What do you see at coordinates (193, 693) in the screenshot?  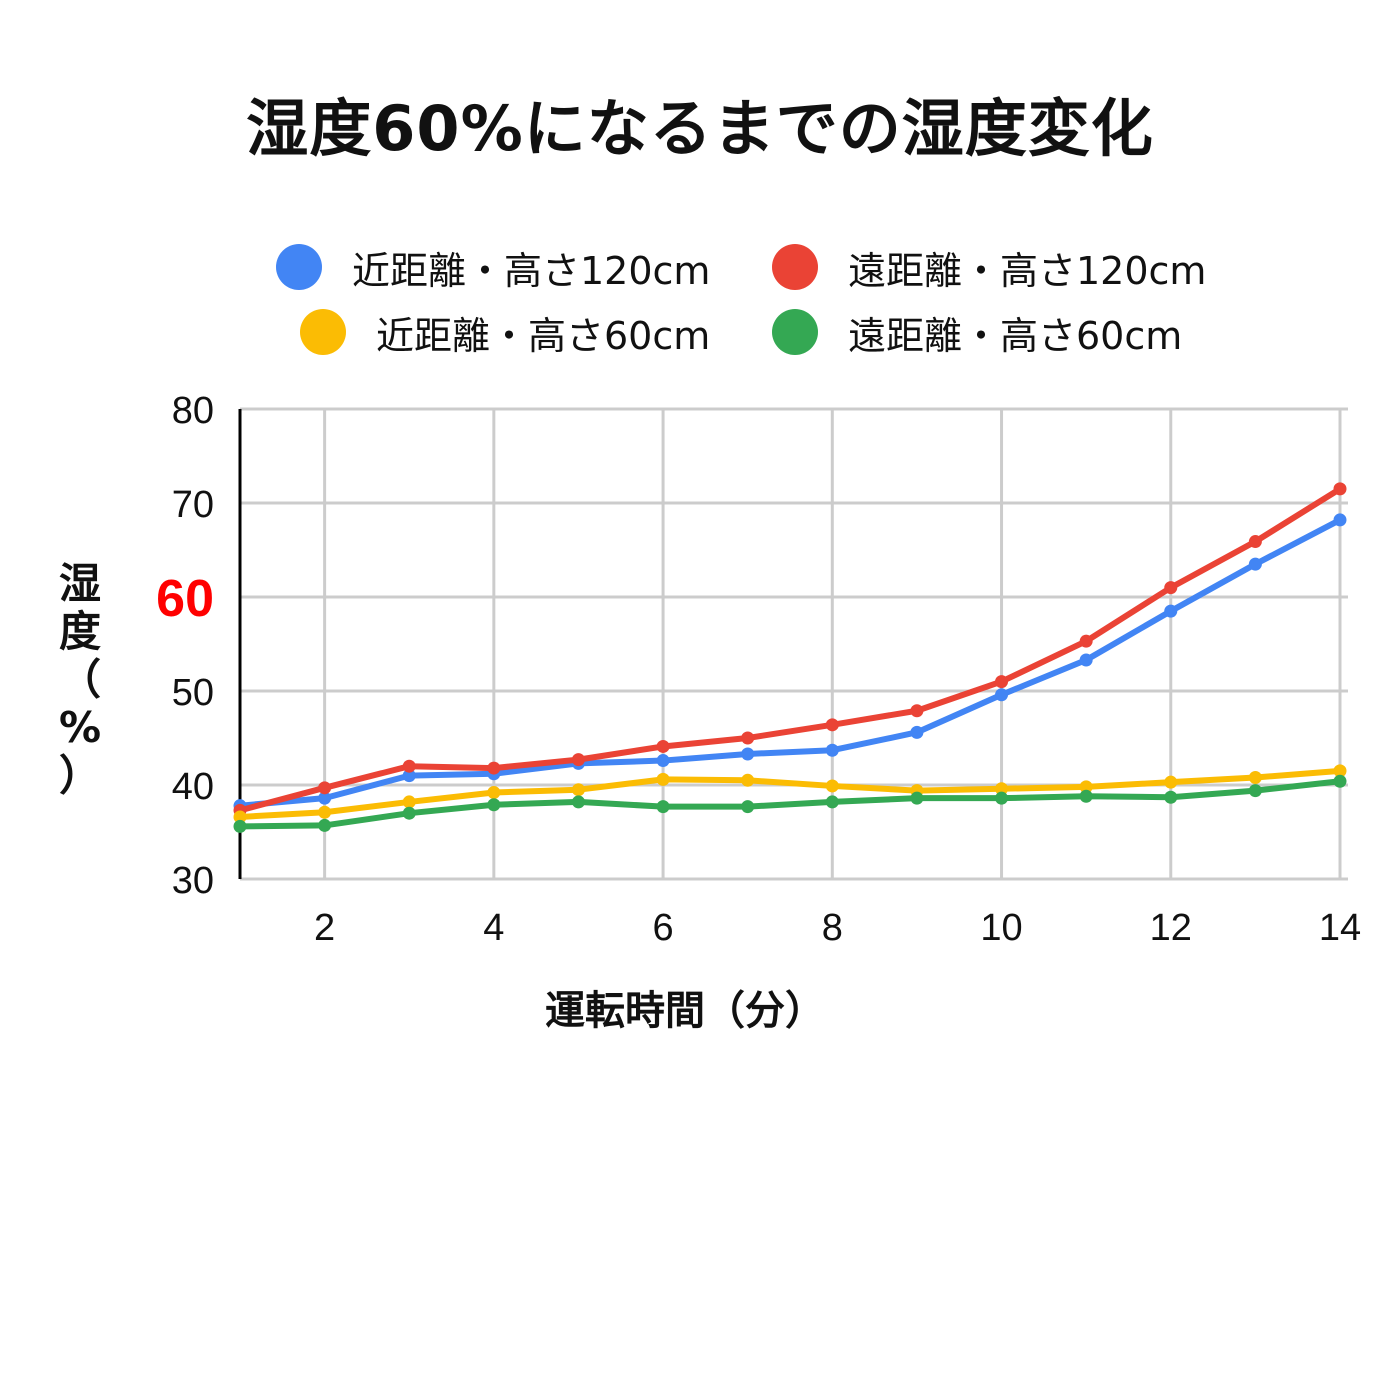 I see `y-tick-label: 50` at bounding box center [193, 693].